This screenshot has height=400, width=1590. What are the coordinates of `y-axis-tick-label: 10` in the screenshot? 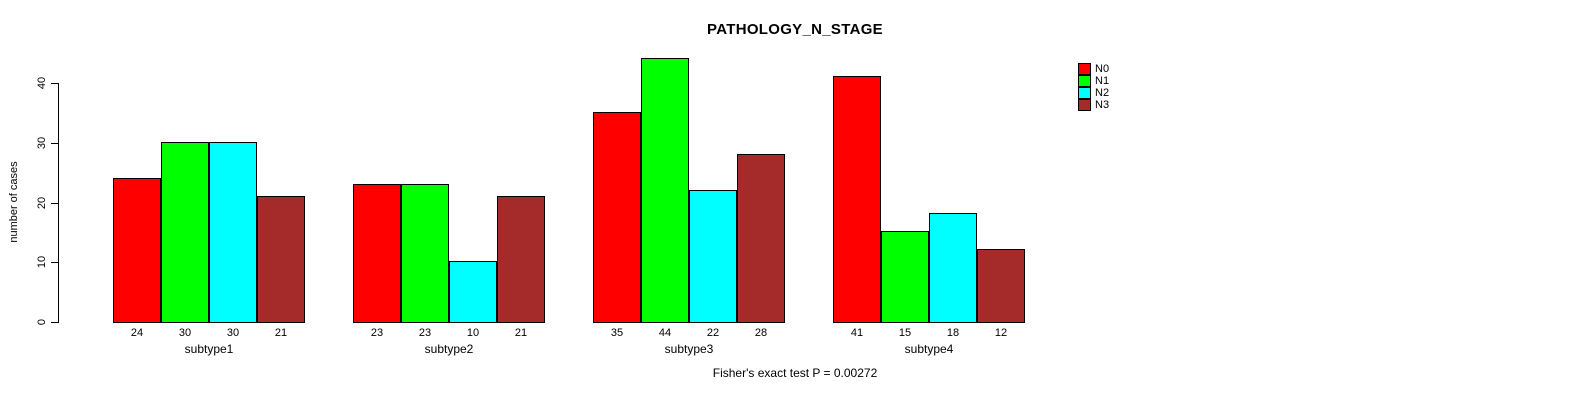 It's located at (42, 262).